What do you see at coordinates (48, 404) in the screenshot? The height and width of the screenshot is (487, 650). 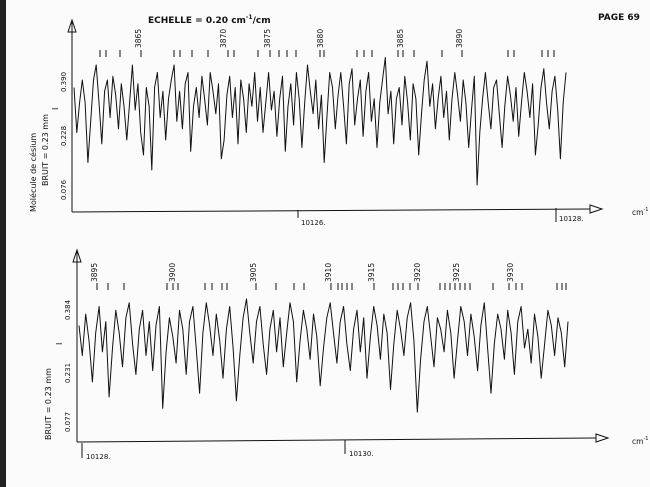 I see `noise-label-2: BRUIT = 0.23 mm` at bounding box center [48, 404].